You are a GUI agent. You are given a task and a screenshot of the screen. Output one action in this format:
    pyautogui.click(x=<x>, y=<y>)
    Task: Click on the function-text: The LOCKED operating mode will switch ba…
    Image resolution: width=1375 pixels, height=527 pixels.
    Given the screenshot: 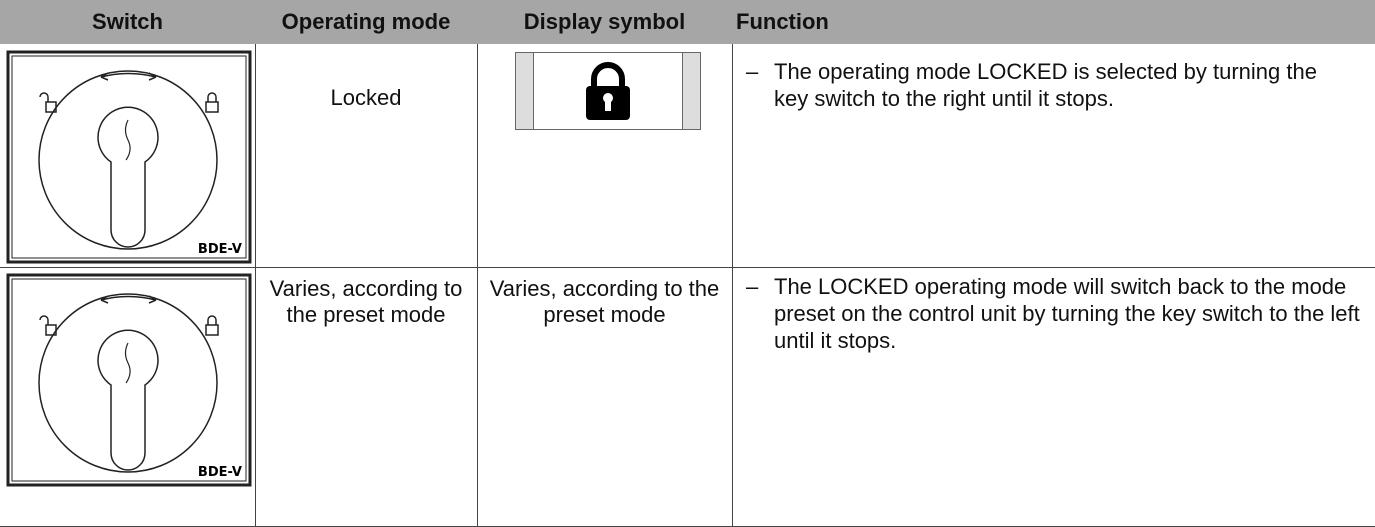 What is the action you would take?
    pyautogui.click(x=1067, y=313)
    